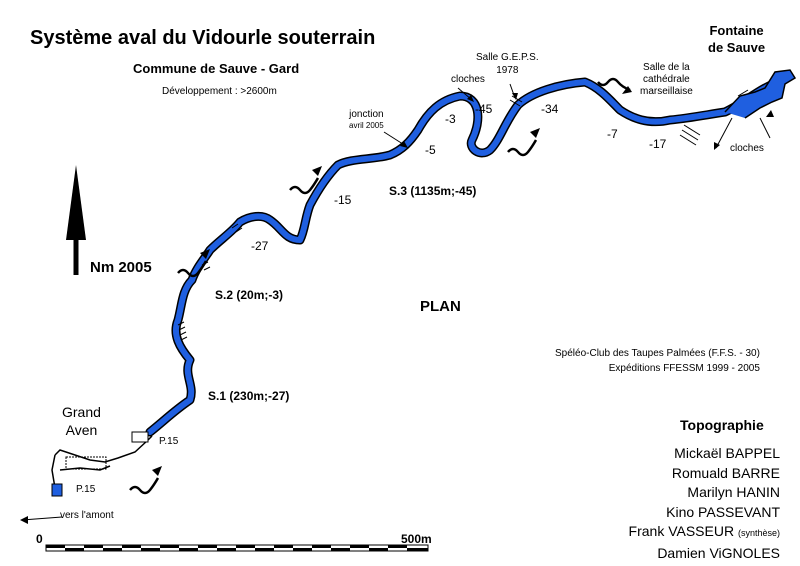 This screenshot has width=800, height=566. What do you see at coordinates (81, 421) in the screenshot?
I see `place-grand-aven: Grand Aven` at bounding box center [81, 421].